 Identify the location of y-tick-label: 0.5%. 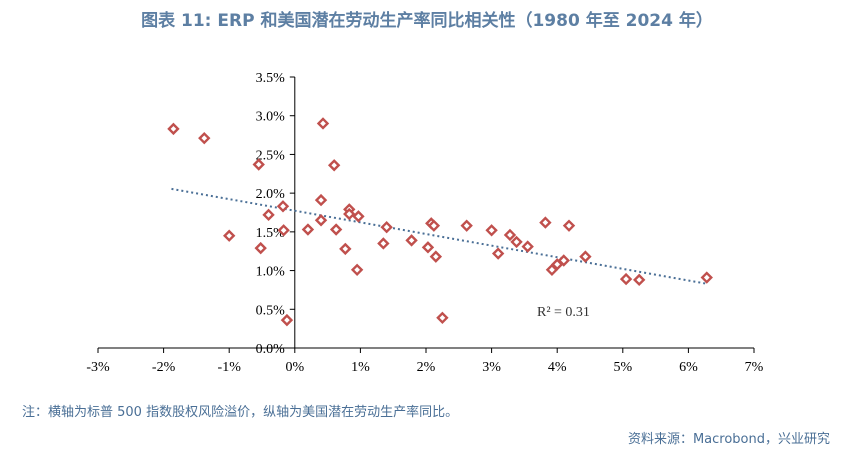
(271, 310).